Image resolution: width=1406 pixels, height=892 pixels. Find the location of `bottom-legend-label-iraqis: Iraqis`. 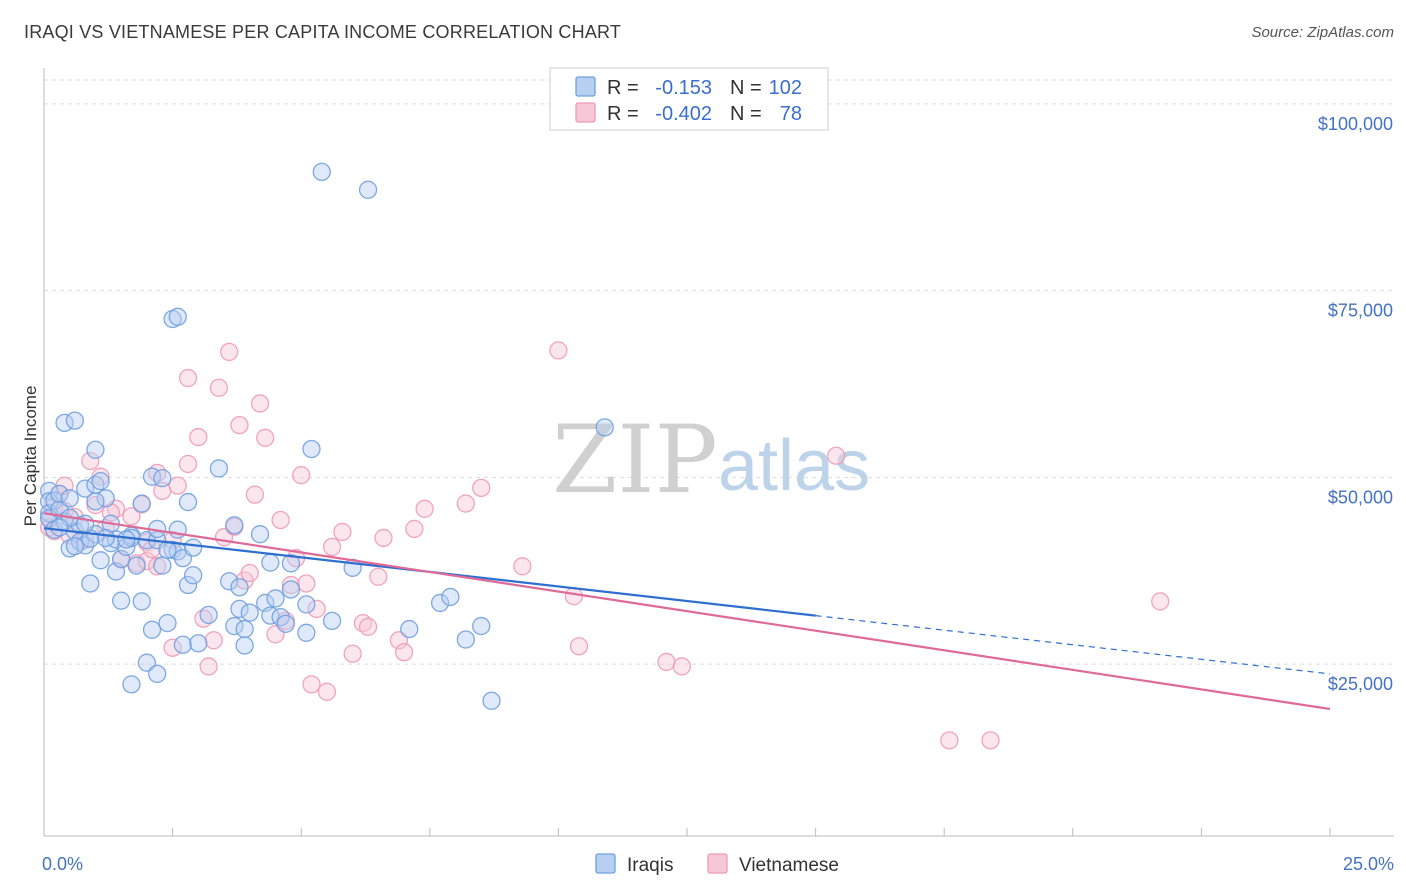

bottom-legend-label-iraqis: Iraqis is located at coordinates (650, 865).